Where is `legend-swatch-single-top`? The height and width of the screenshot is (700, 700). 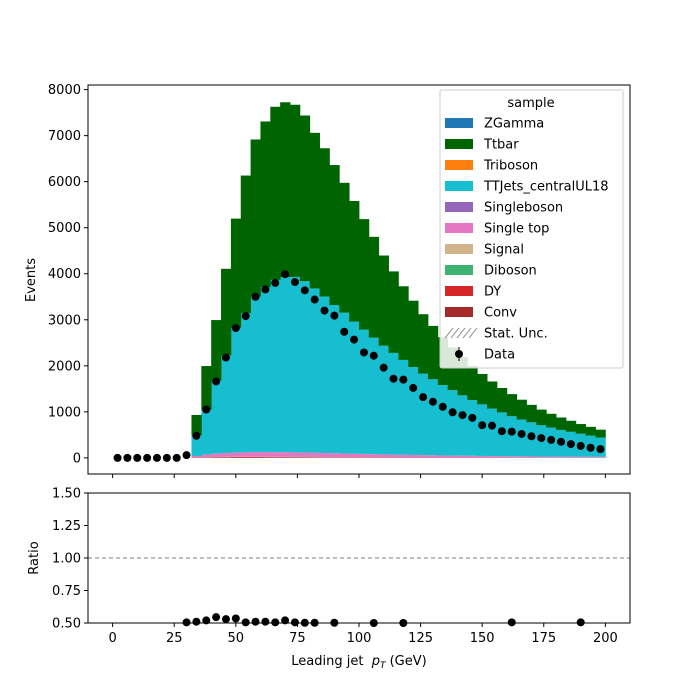
legend-swatch-single-top is located at coordinates (459, 228).